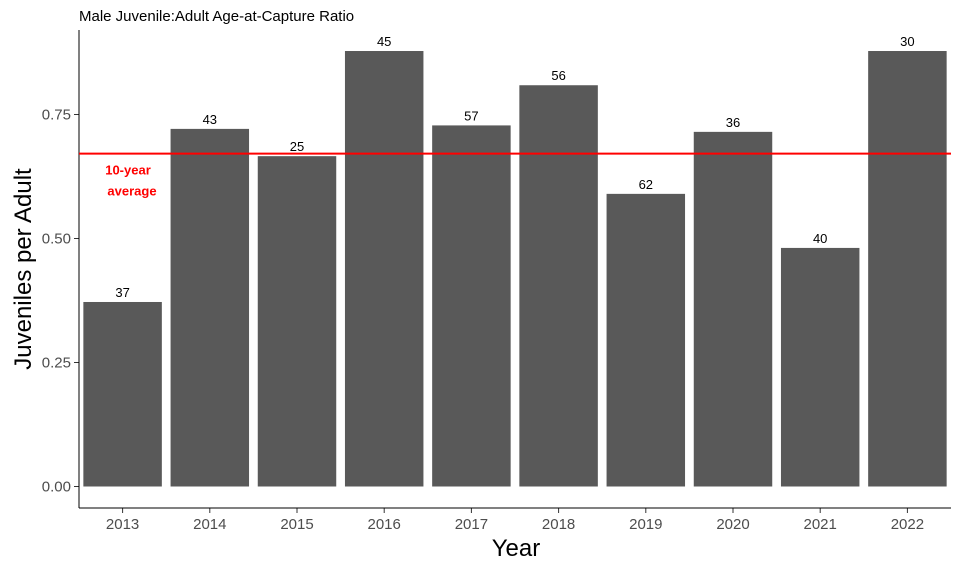 This screenshot has height=569, width=960. I want to click on x-tick-label: 2015, so click(296, 524).